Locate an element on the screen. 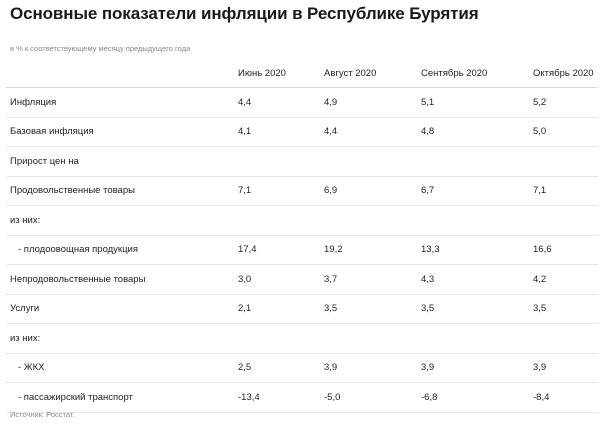 The image size is (600, 442). table-row: Продовольственные товары 7,1 6,9 6,7 7,1 is located at coordinates (302, 191).